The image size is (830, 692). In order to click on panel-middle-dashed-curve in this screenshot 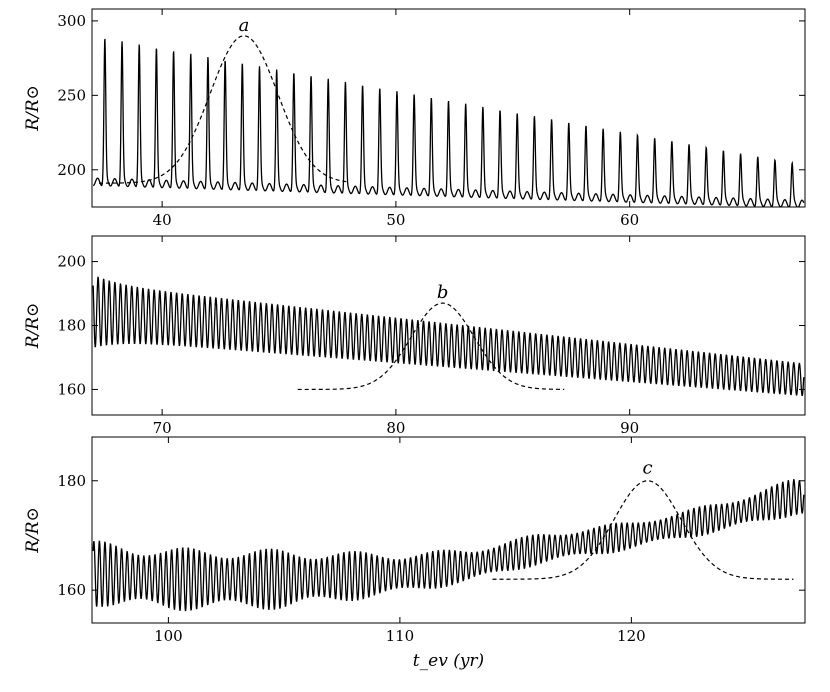, I will do `click(431, 346)`.